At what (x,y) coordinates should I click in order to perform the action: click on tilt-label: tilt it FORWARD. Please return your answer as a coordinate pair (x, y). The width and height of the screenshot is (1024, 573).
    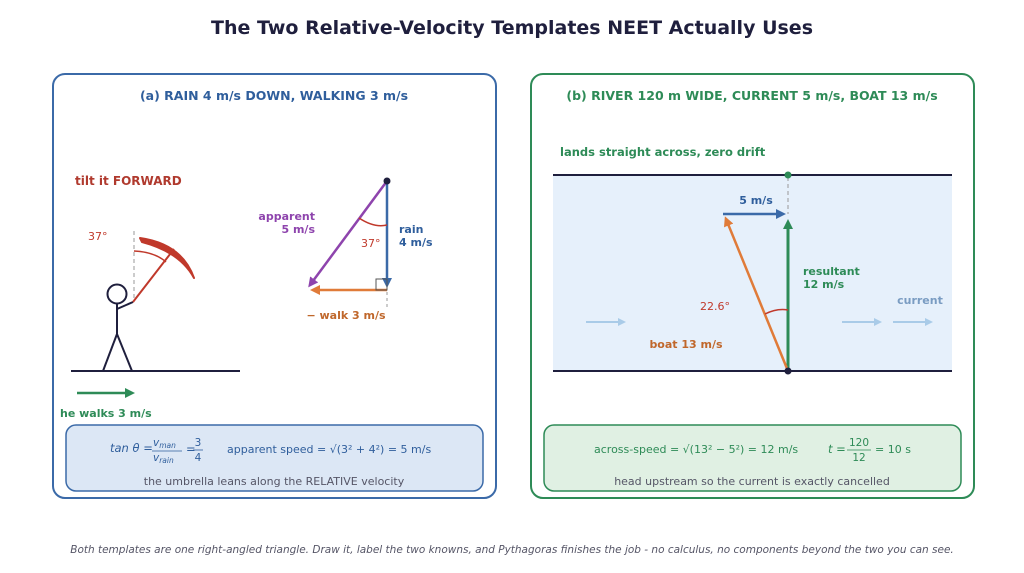
    Looking at the image, I should click on (128, 181).